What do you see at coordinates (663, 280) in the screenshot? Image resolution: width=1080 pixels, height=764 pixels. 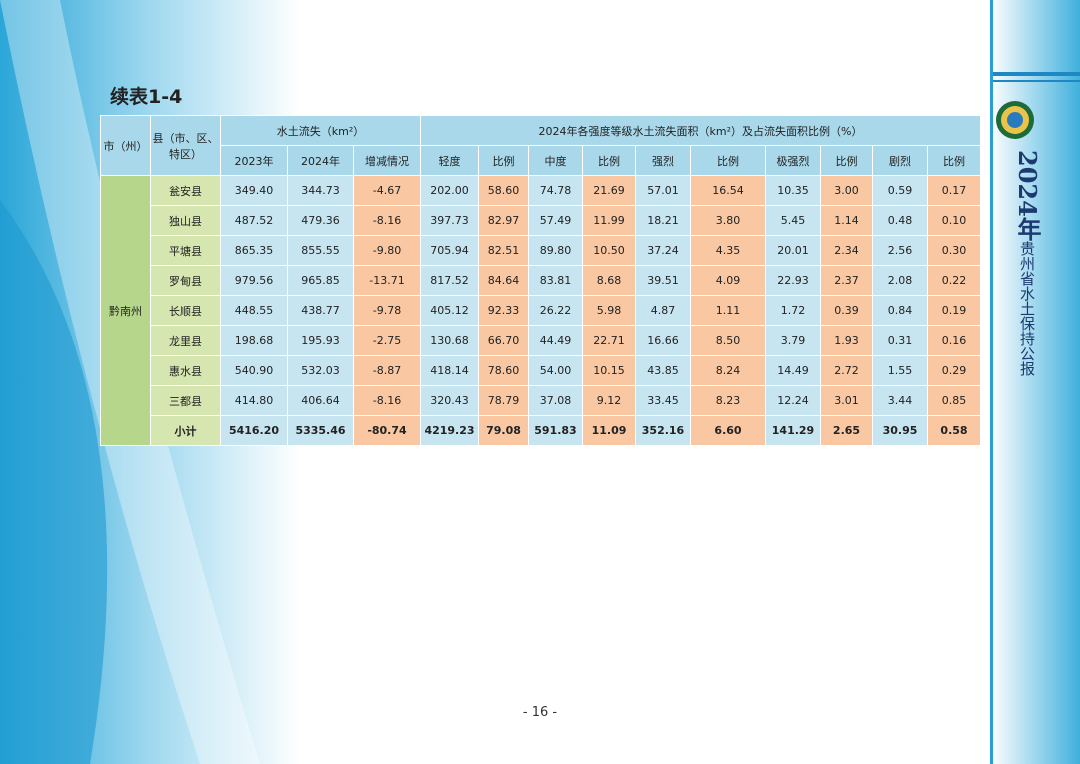 I see `table-cell: 39.51` at bounding box center [663, 280].